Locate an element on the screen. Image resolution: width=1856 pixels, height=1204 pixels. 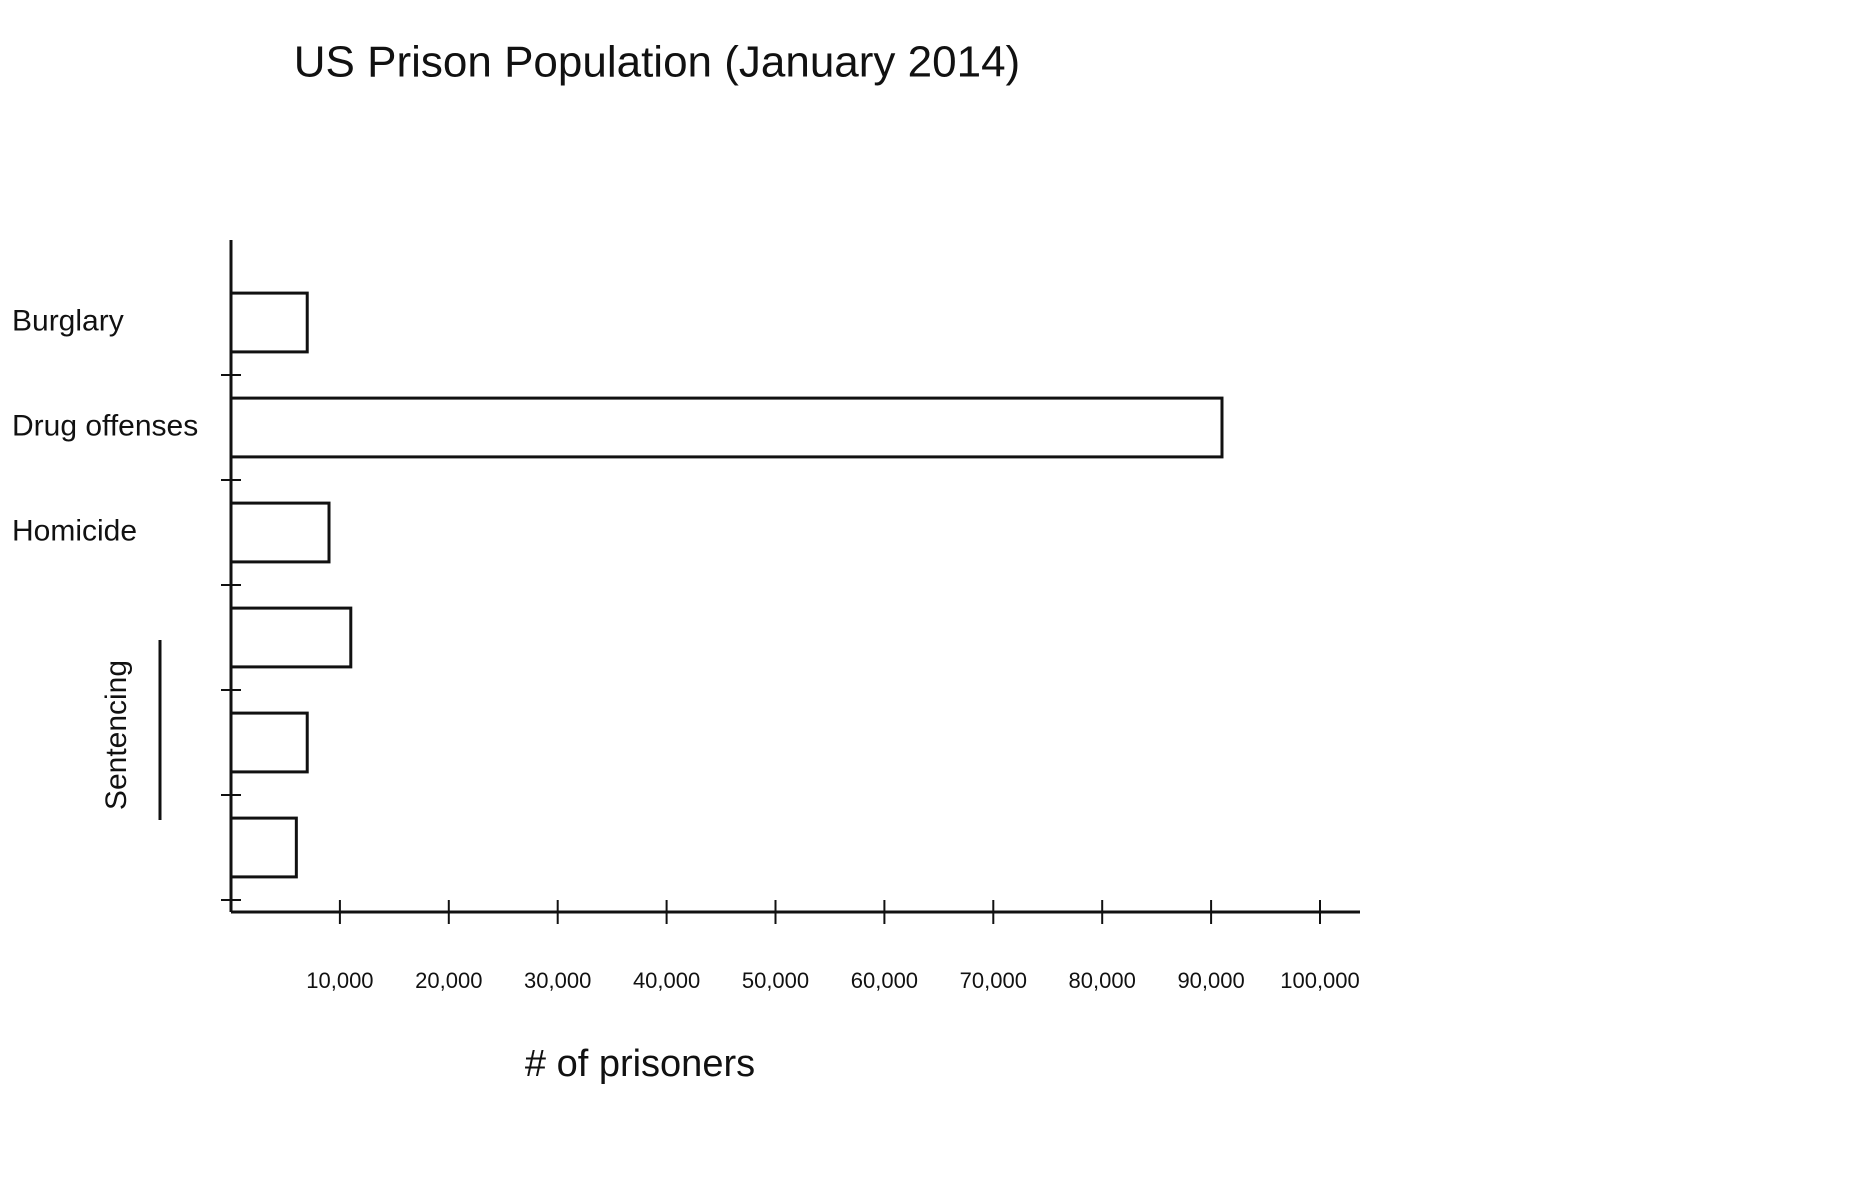
x-tick-label: 30,000 is located at coordinates (557, 980).